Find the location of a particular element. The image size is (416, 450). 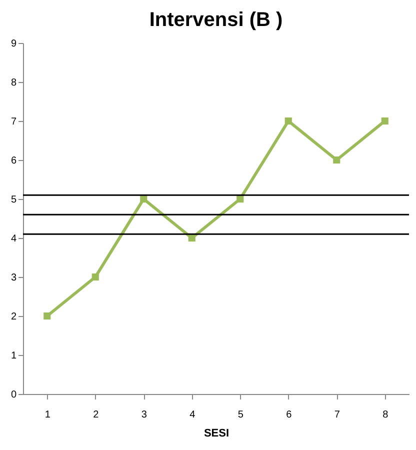

y-tick-label: 2 is located at coordinates (13, 317).